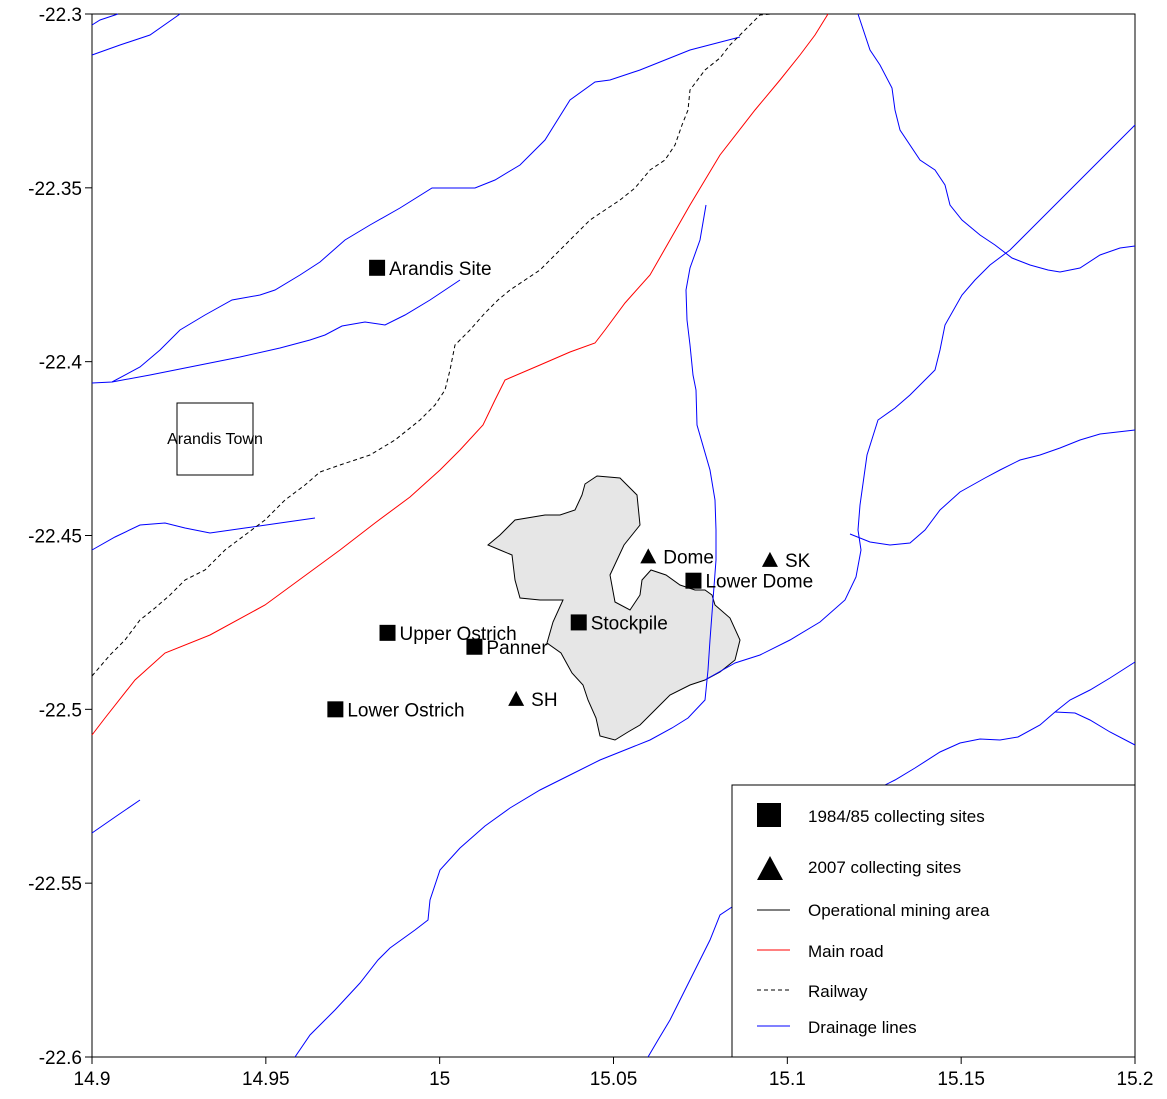  What do you see at coordinates (439, 1079) in the screenshot?
I see `x-tick-label: 15` at bounding box center [439, 1079].